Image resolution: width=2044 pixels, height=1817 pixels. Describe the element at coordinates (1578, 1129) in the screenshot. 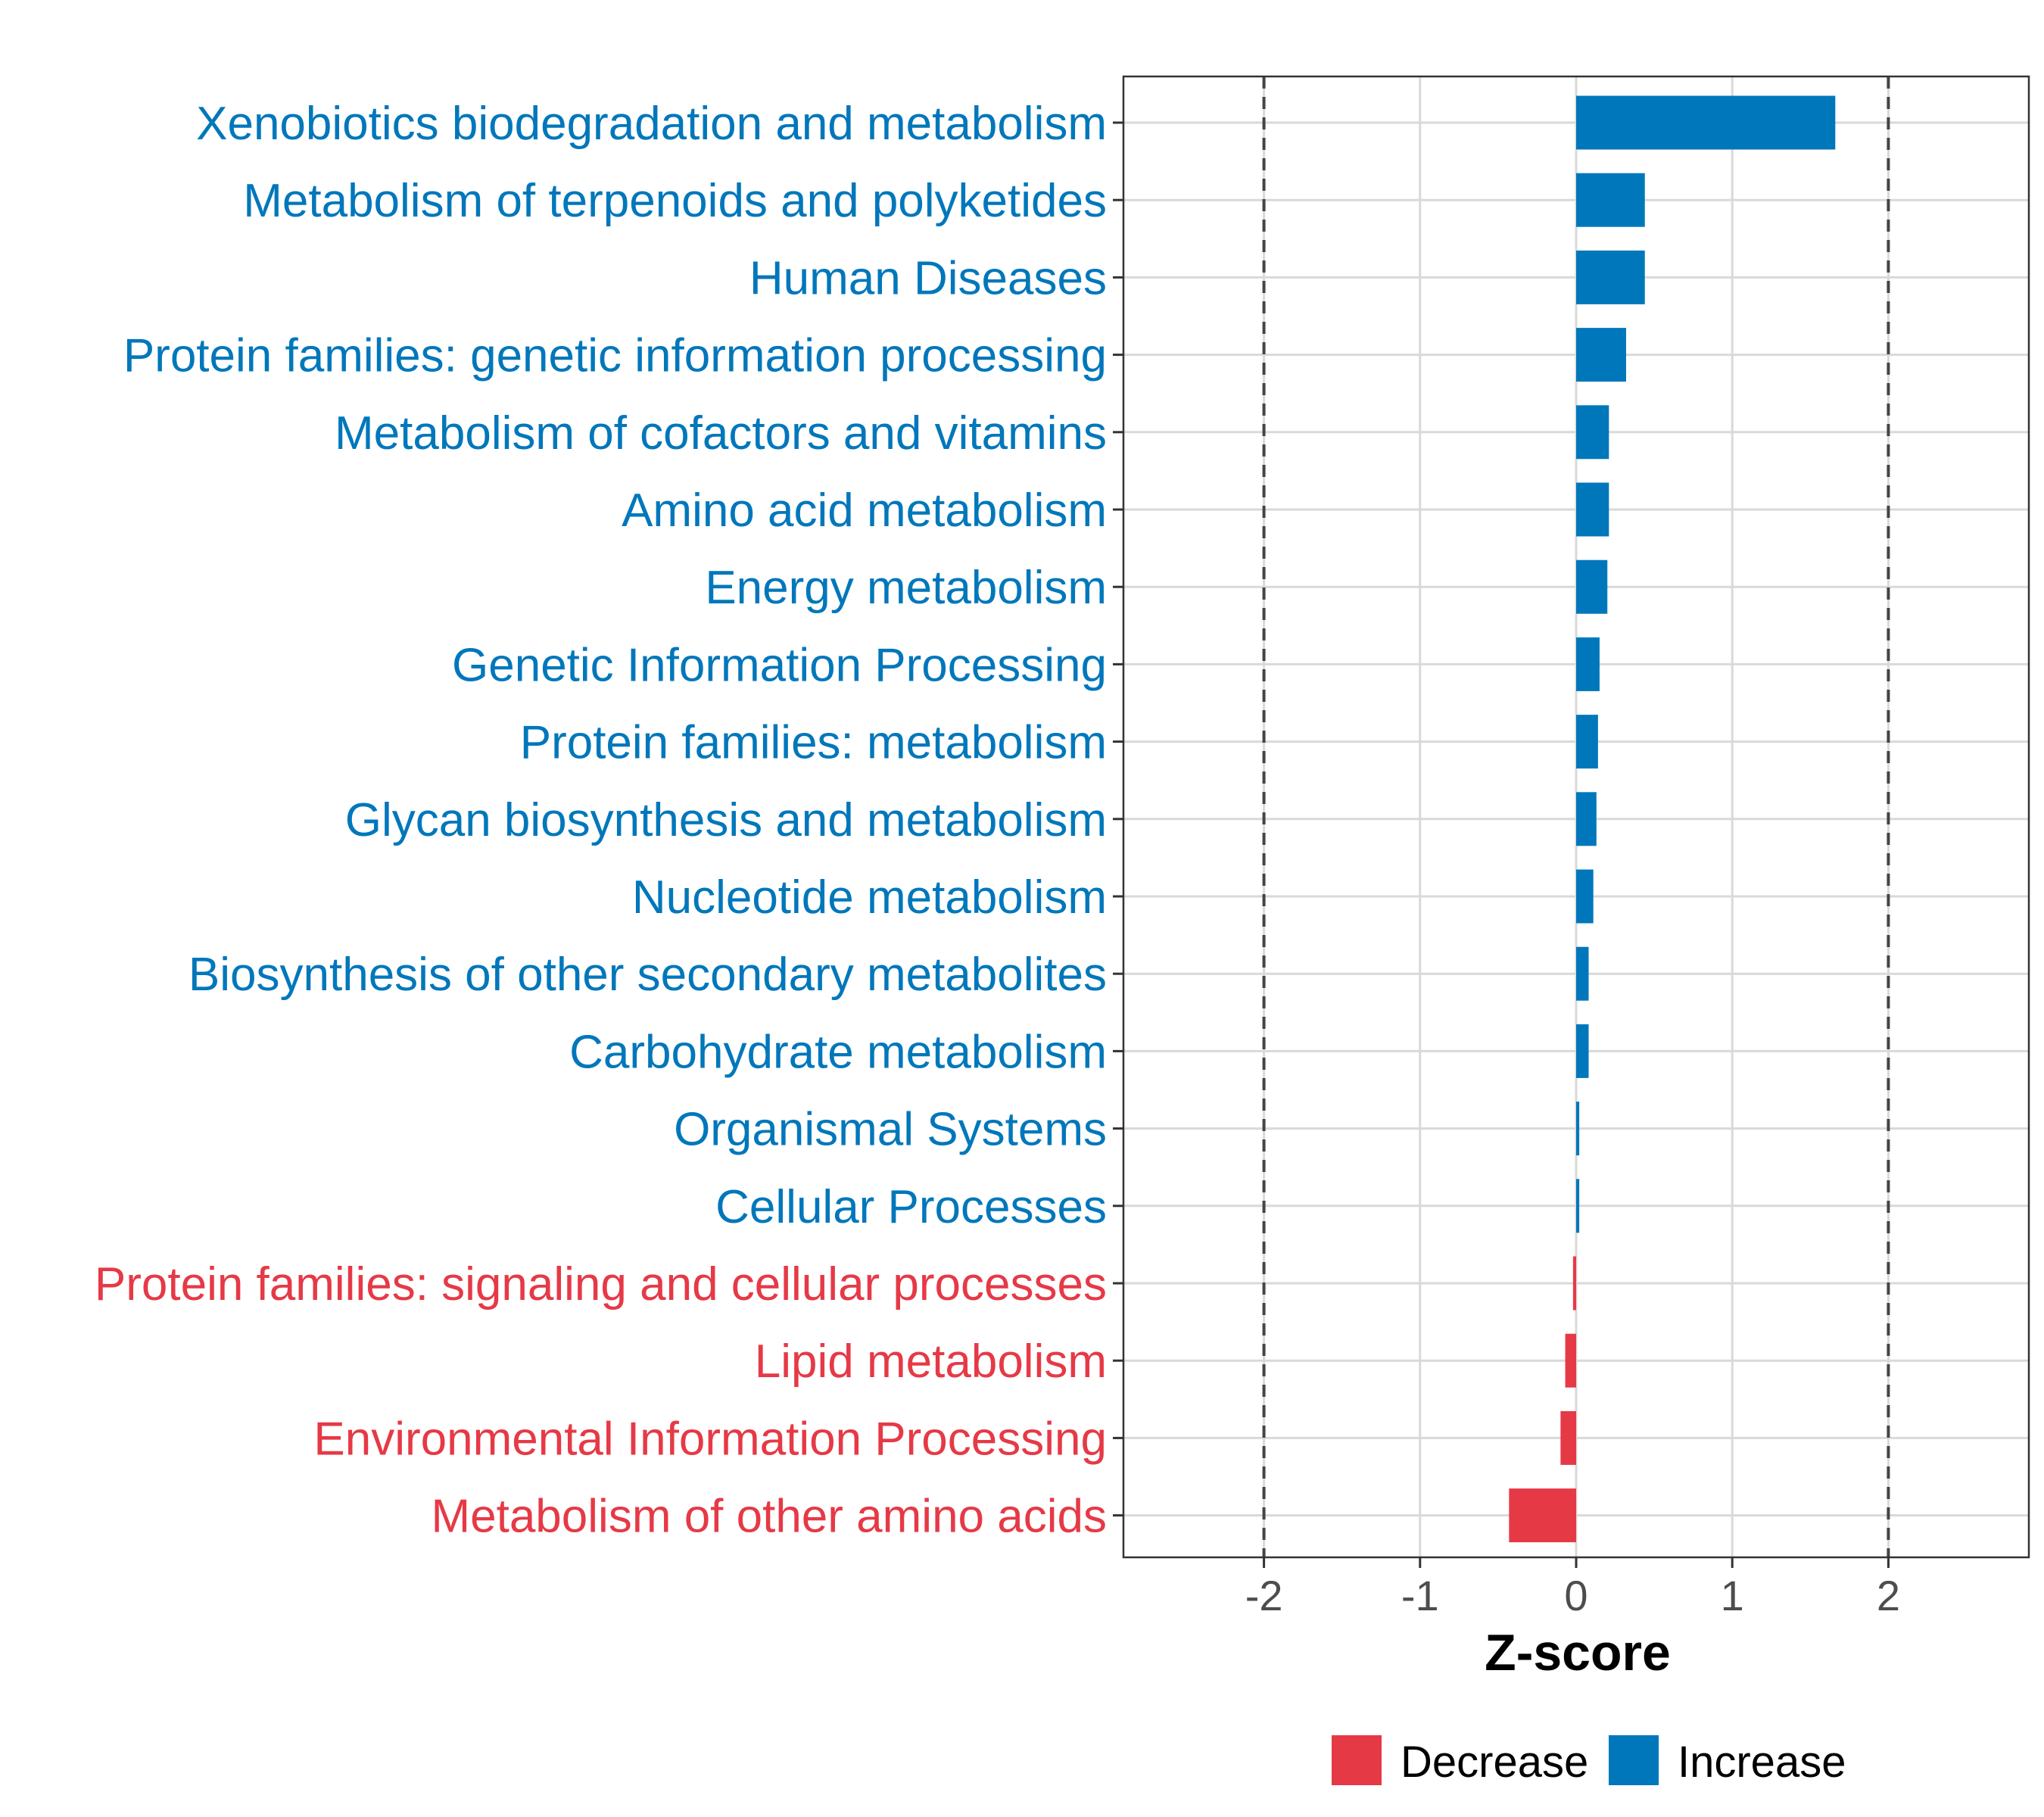

I see `bar-organismal-systems` at that location.